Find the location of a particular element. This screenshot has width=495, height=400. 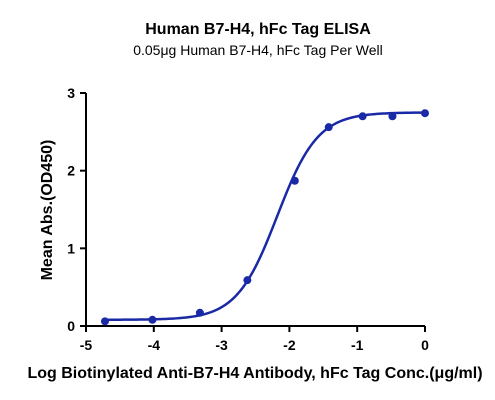

x-tick-label: -2 is located at coordinates (289, 345).